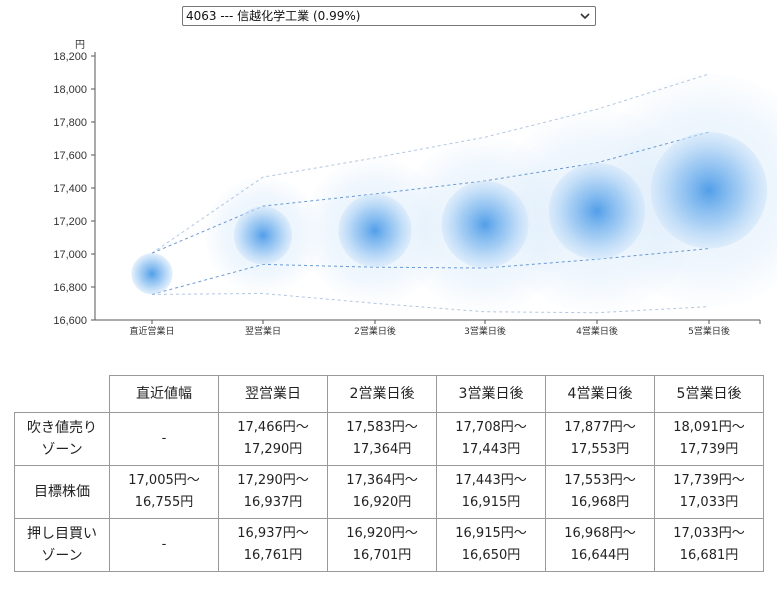 This screenshot has height=612, width=777. Describe the element at coordinates (273, 545) in the screenshot. I see `table-cell: 16,937円〜 16,761円` at that location.